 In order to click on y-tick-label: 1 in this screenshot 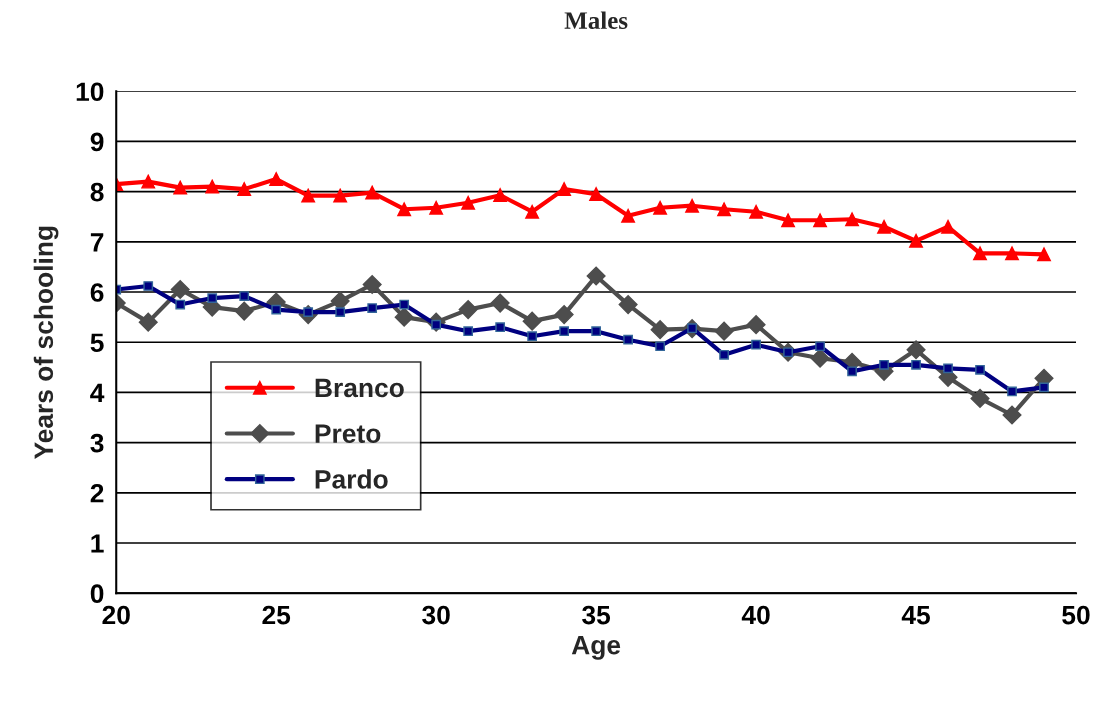, I will do `click(97, 543)`.